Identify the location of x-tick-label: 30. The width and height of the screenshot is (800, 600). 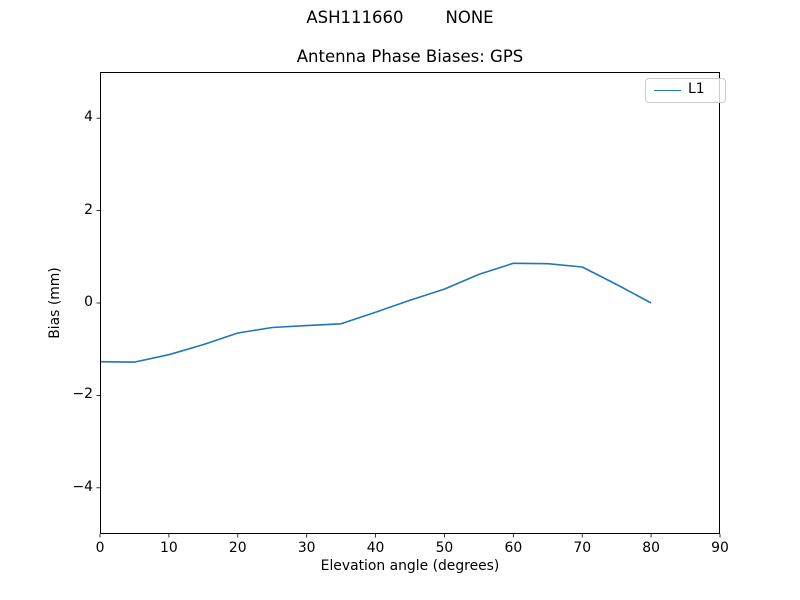
(306, 548).